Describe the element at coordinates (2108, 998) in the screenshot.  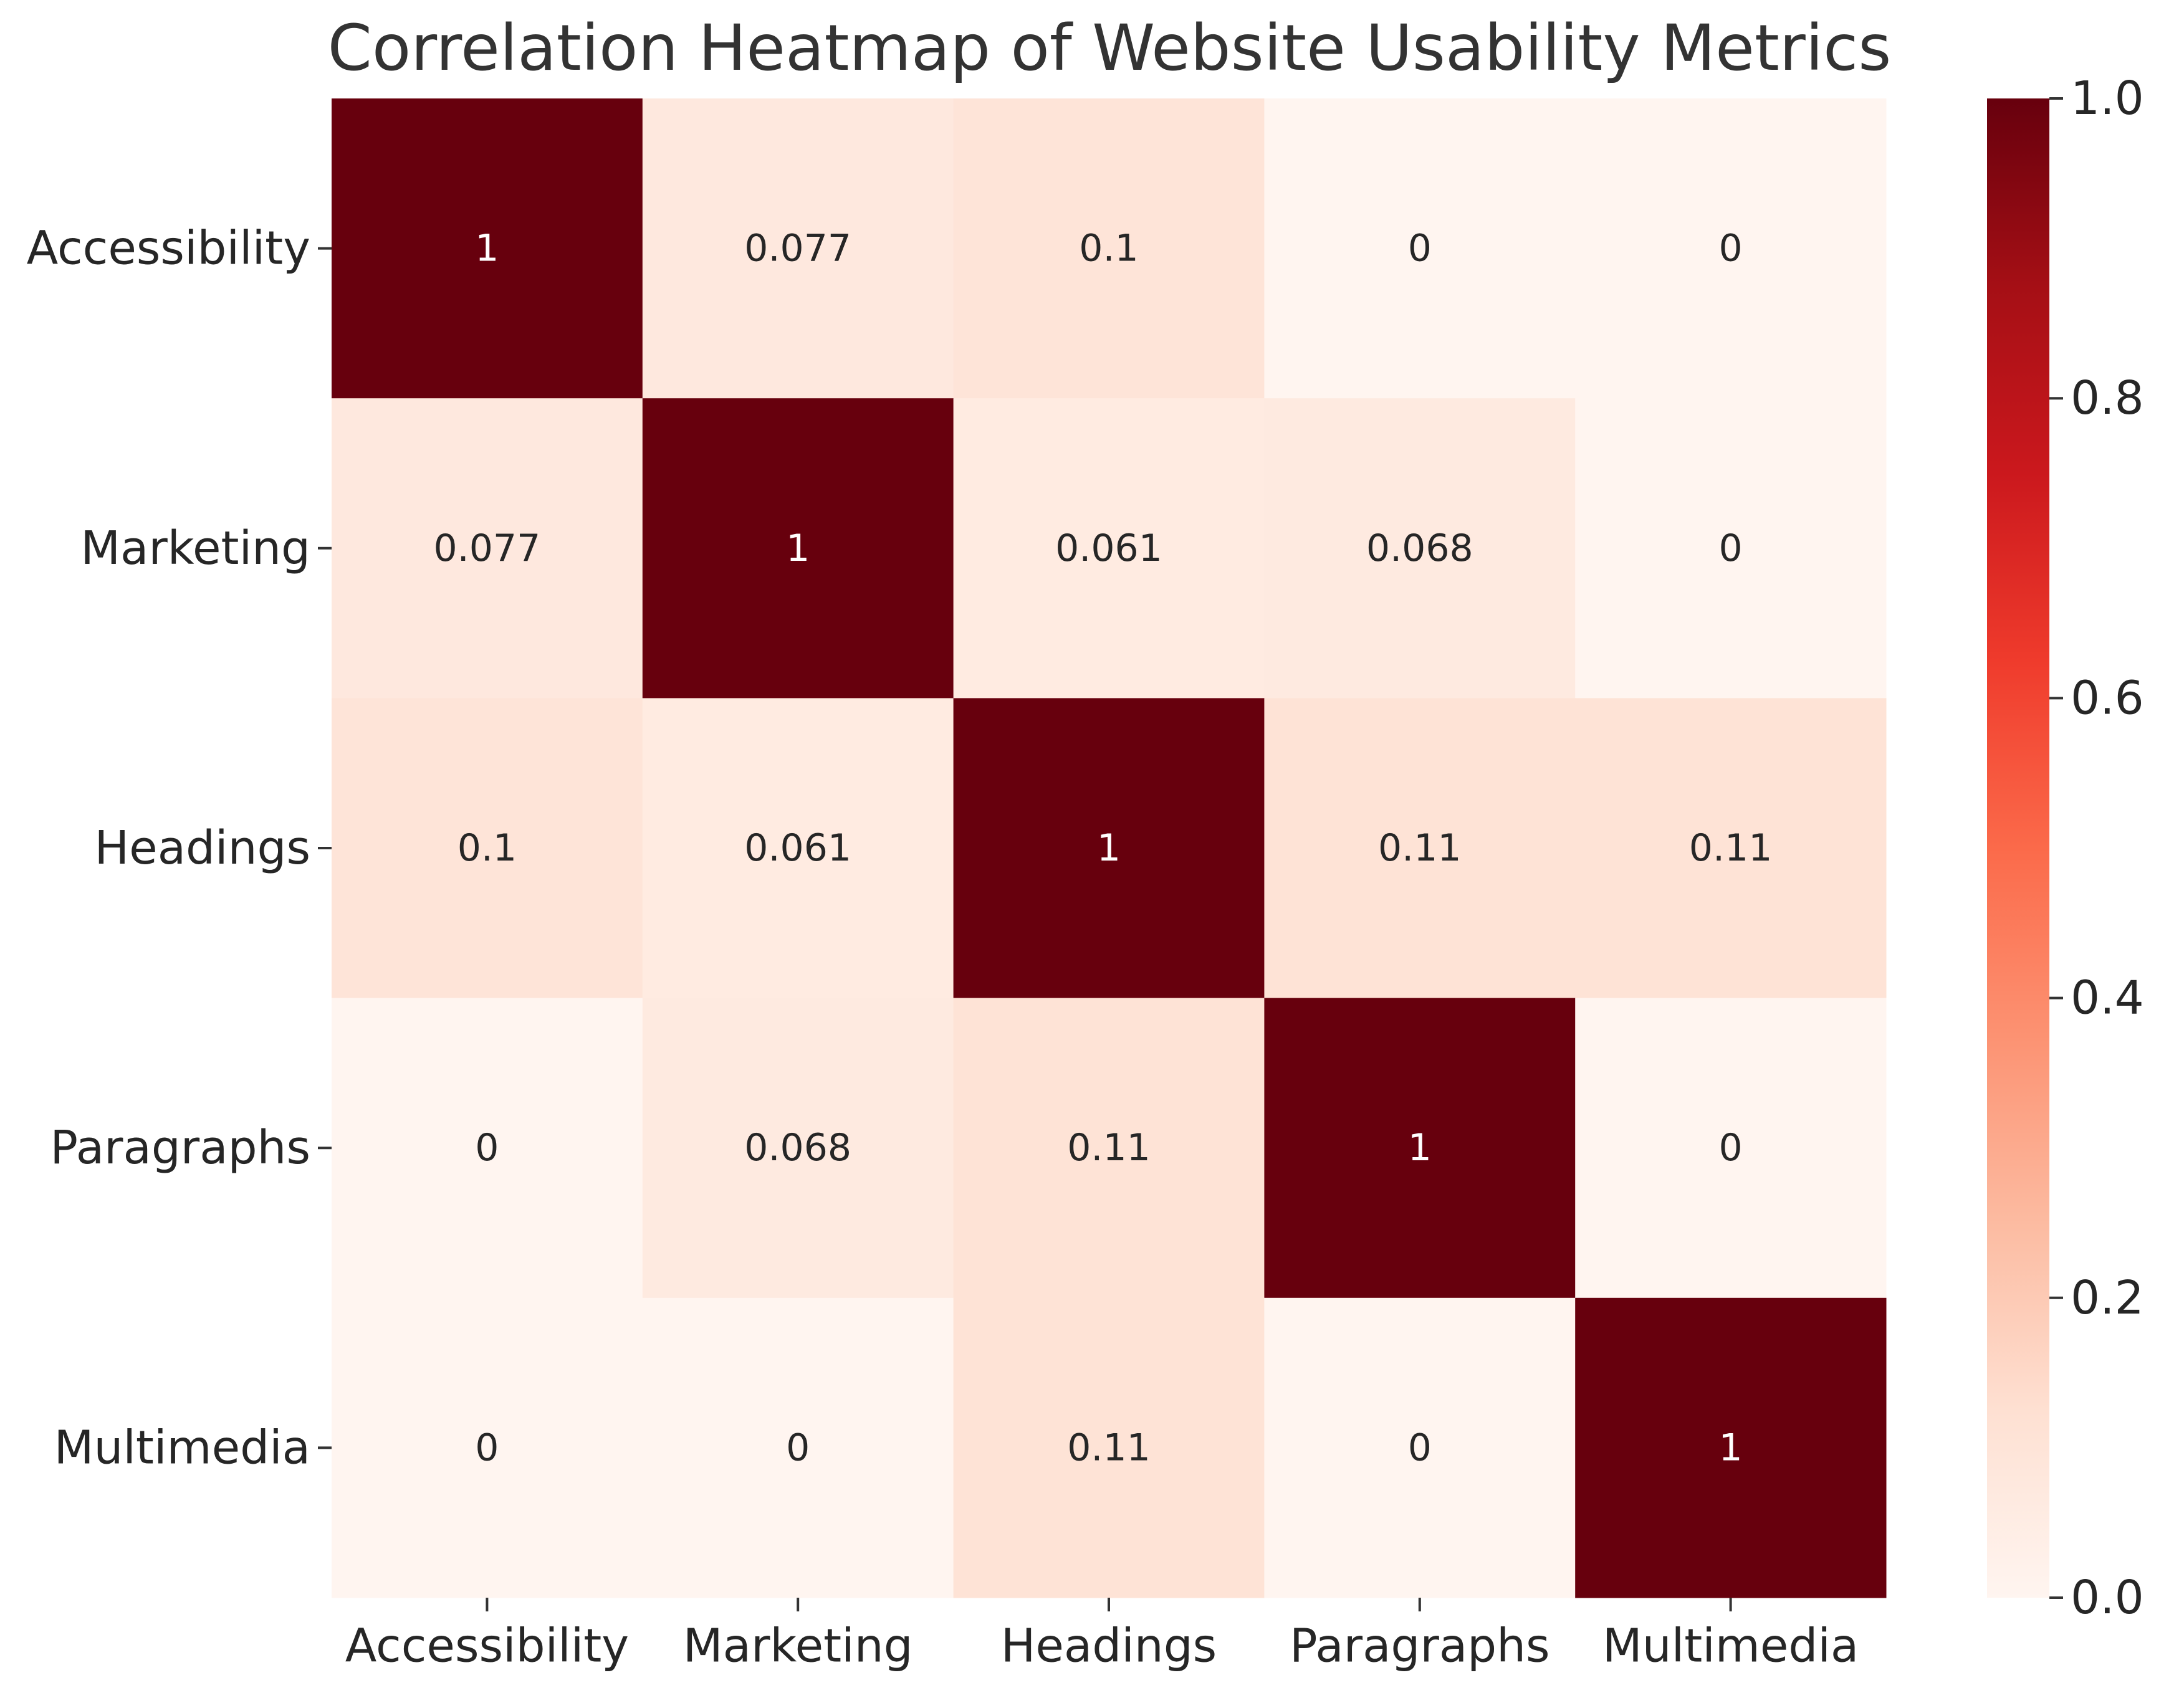
I see `colorbar-tick-label: 0.4` at that location.